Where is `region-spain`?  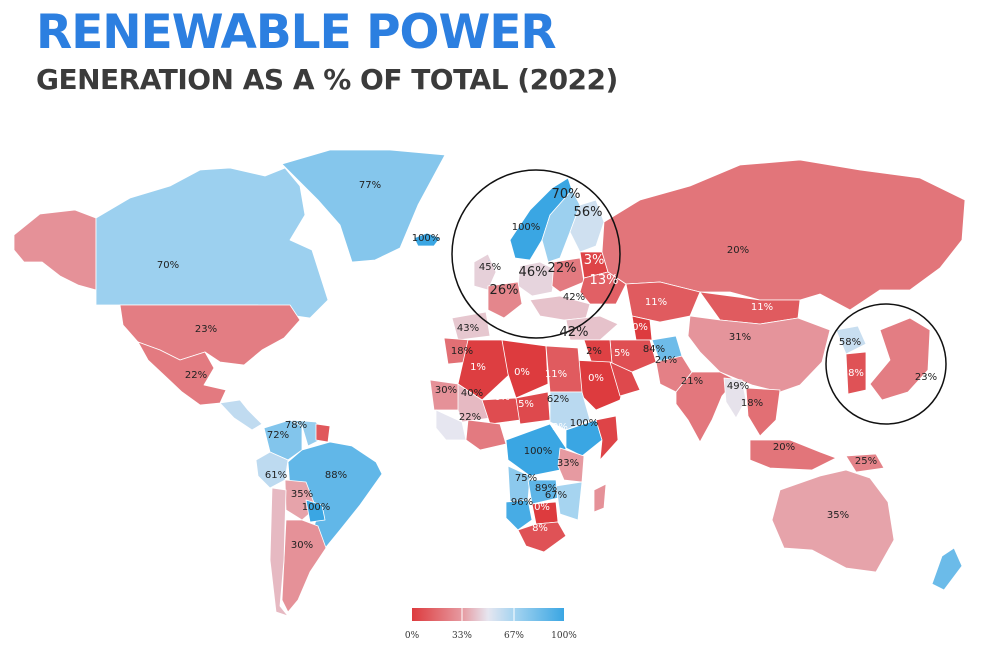 region-spain is located at coordinates (471, 326).